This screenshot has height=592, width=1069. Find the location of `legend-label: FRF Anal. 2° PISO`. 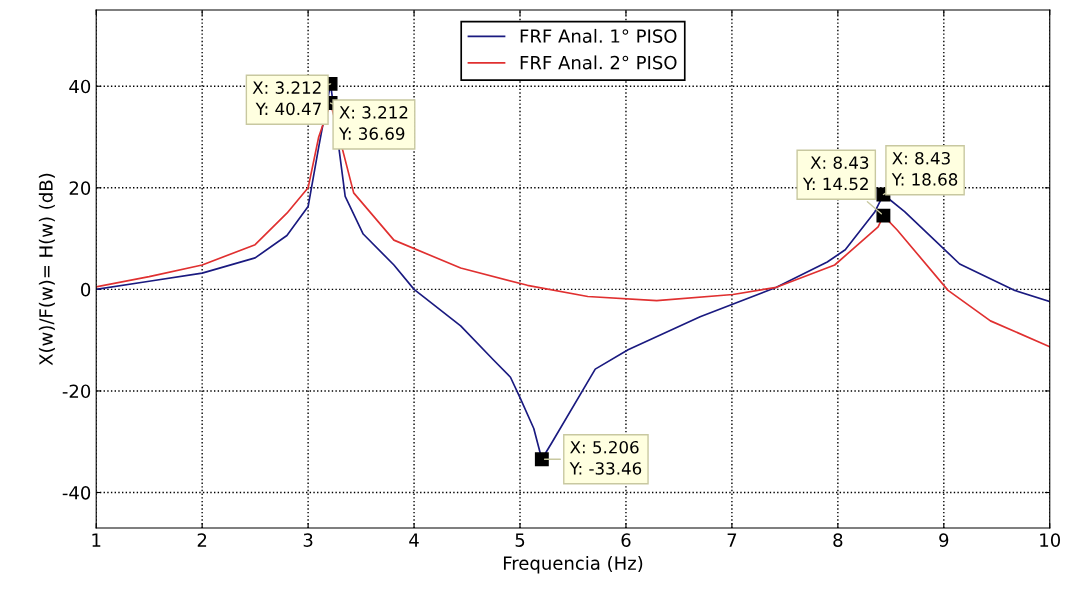

legend-label: FRF Anal. 2° PISO is located at coordinates (598, 62).